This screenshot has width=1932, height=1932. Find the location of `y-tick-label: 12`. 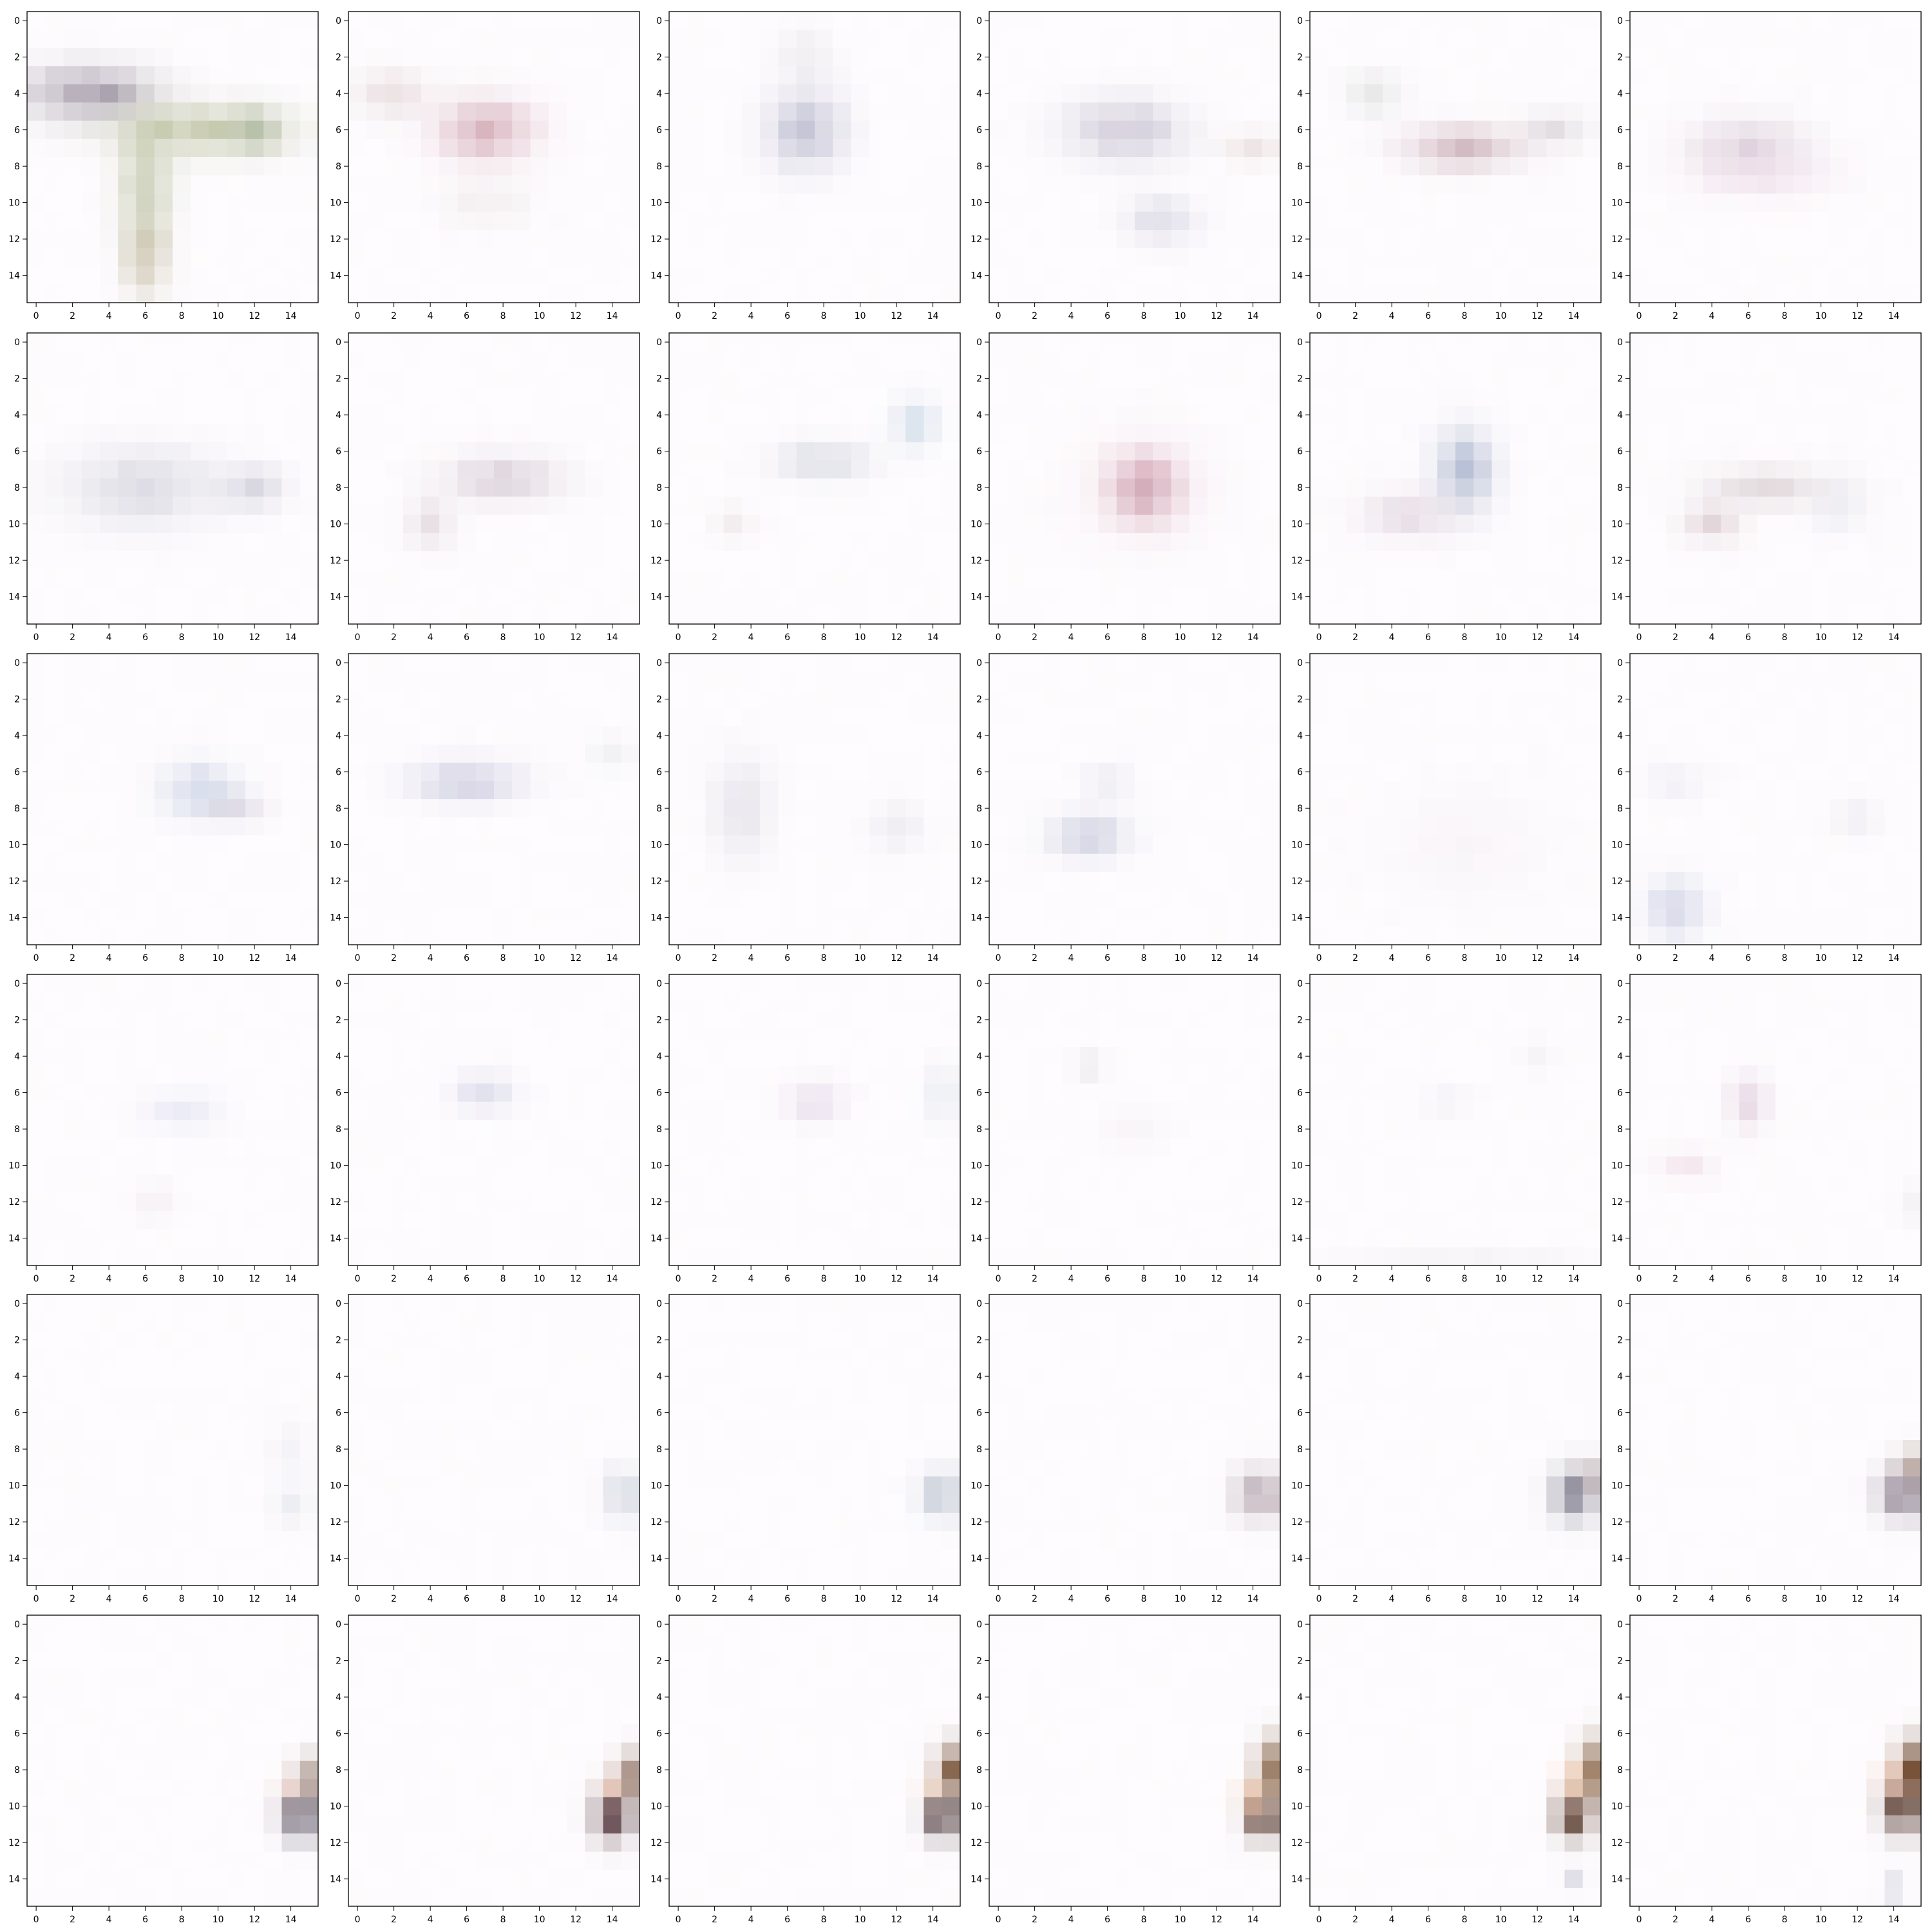

y-tick-label: 12 is located at coordinates (656, 881).